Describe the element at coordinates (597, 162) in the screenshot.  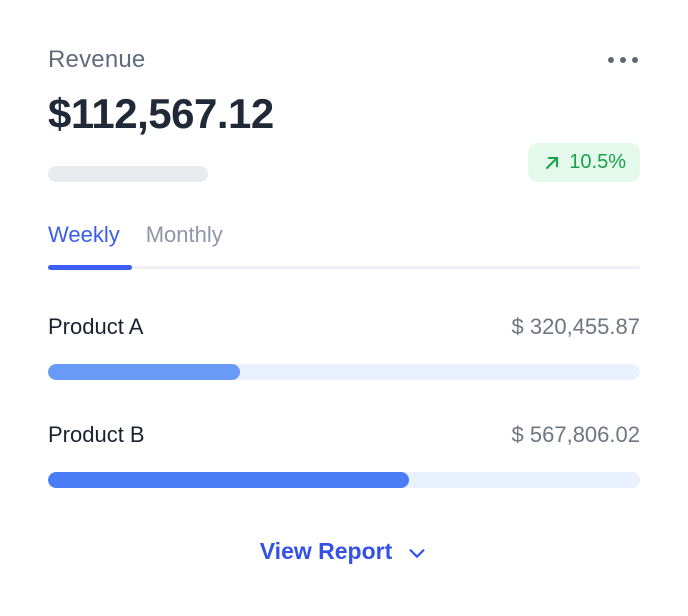
I see `change-value: 10.5%` at that location.